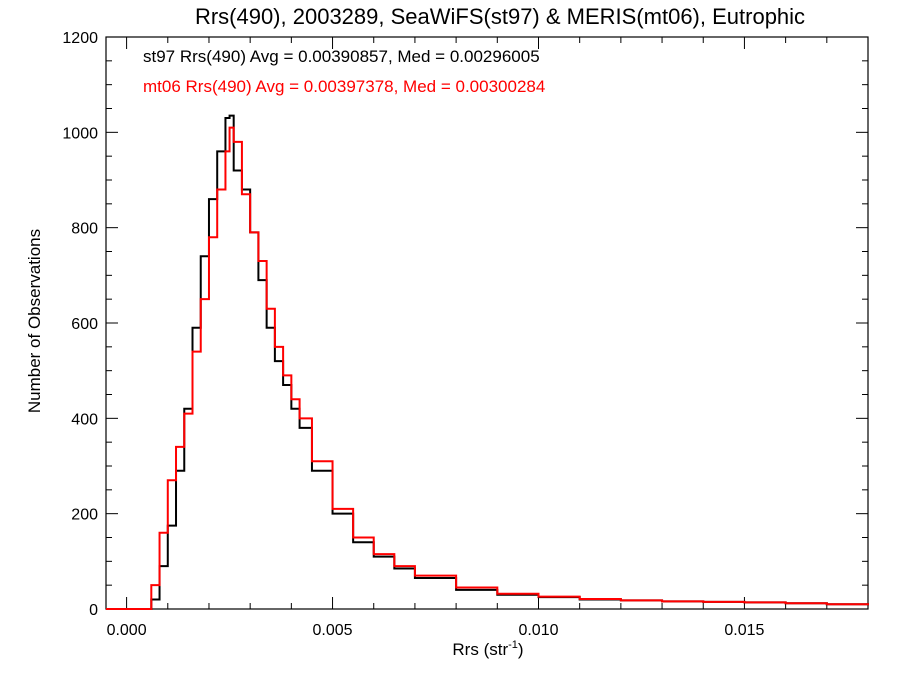 The image size is (900, 675). I want to click on x-tick-label: 0.015, so click(744, 630).